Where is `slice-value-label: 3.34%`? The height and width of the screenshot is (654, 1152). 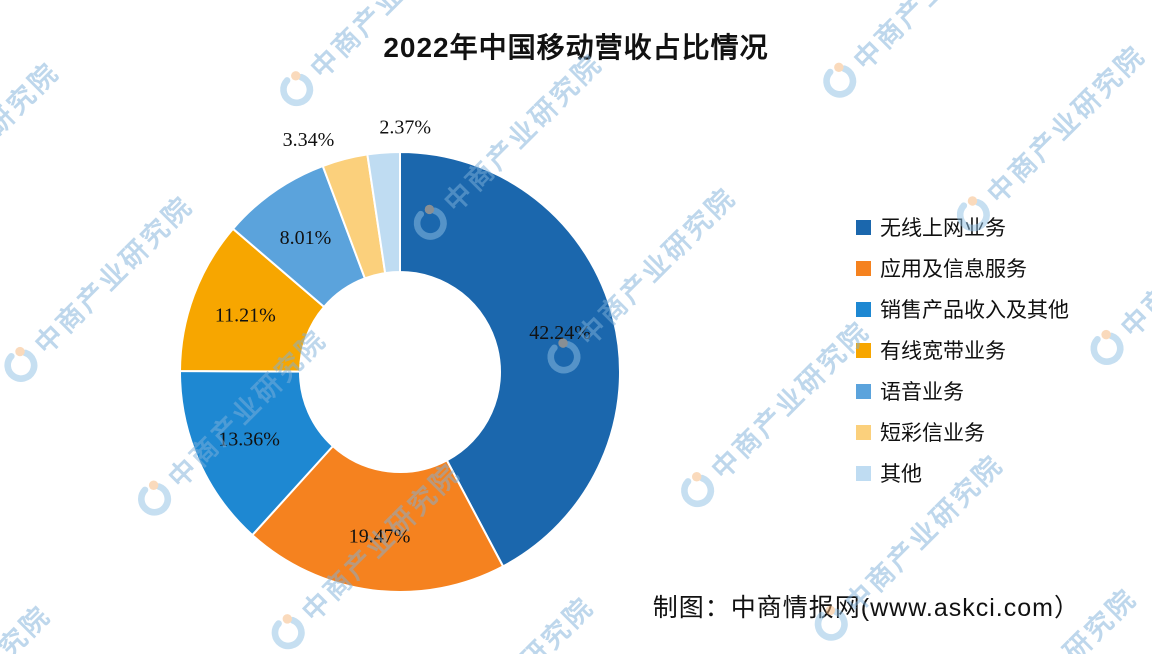 slice-value-label: 3.34% is located at coordinates (309, 140).